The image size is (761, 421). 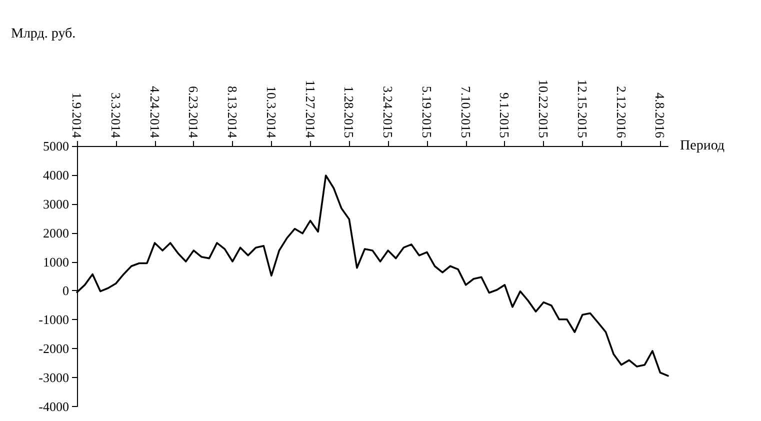 I want to click on y-tick-label: 0, so click(x=65, y=290).